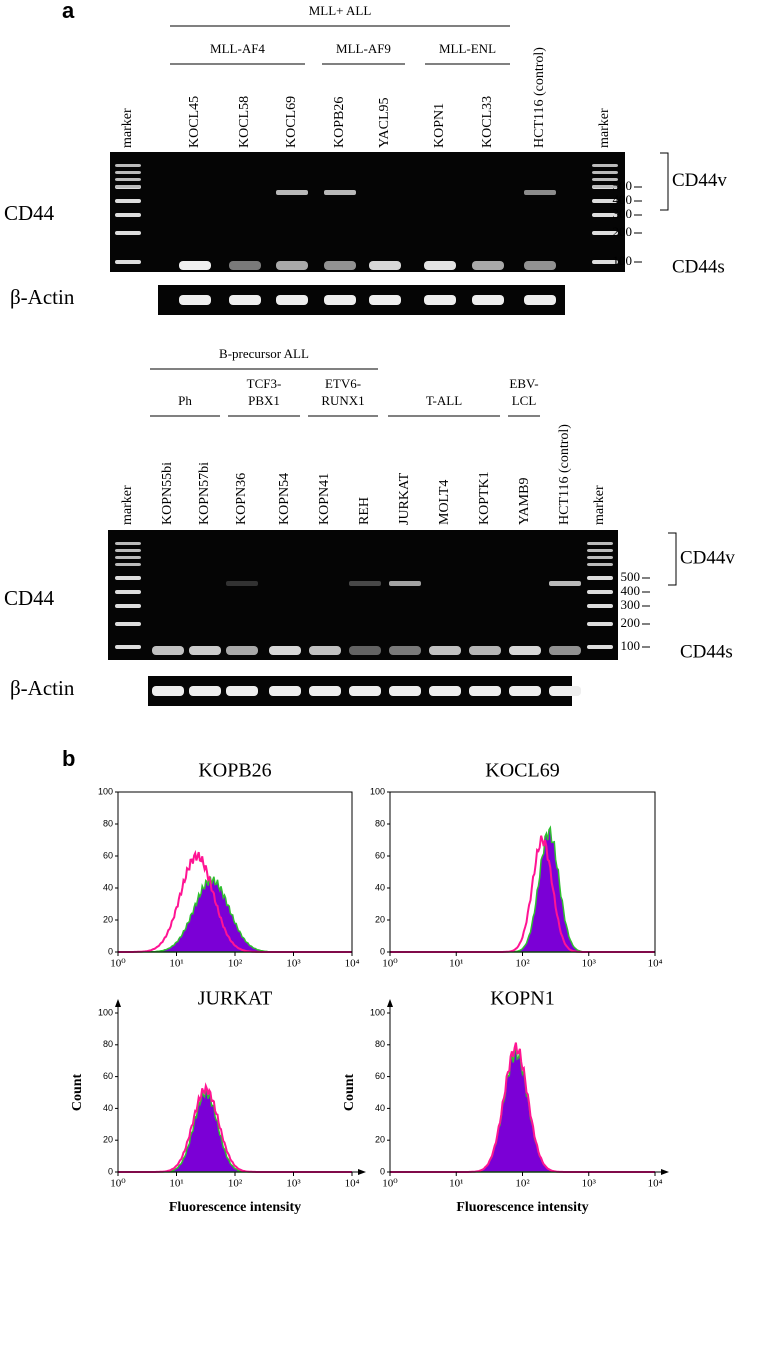 The width and height of the screenshot is (760, 1351). What do you see at coordinates (631, 604) in the screenshot?
I see `size-label: 300` at bounding box center [631, 604].